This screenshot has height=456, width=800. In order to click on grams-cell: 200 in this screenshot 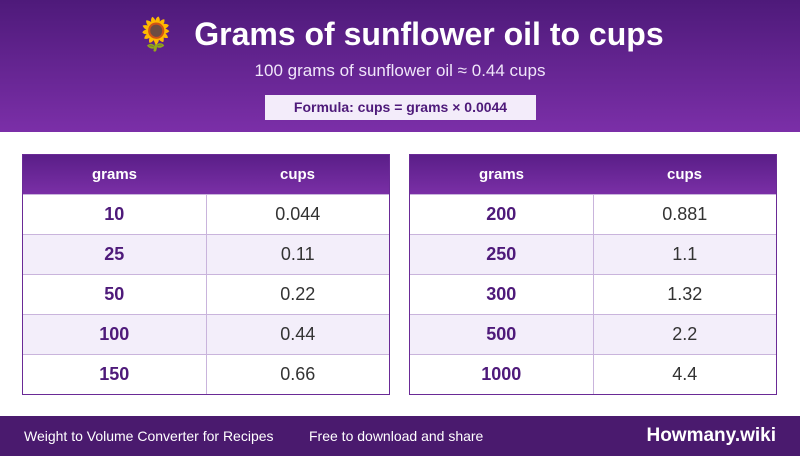, I will do `click(502, 214)`.